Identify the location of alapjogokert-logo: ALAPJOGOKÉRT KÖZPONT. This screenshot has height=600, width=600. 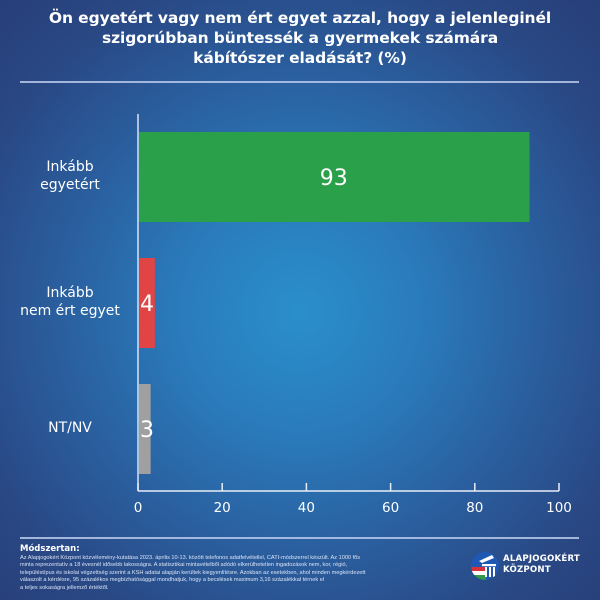
(530, 567).